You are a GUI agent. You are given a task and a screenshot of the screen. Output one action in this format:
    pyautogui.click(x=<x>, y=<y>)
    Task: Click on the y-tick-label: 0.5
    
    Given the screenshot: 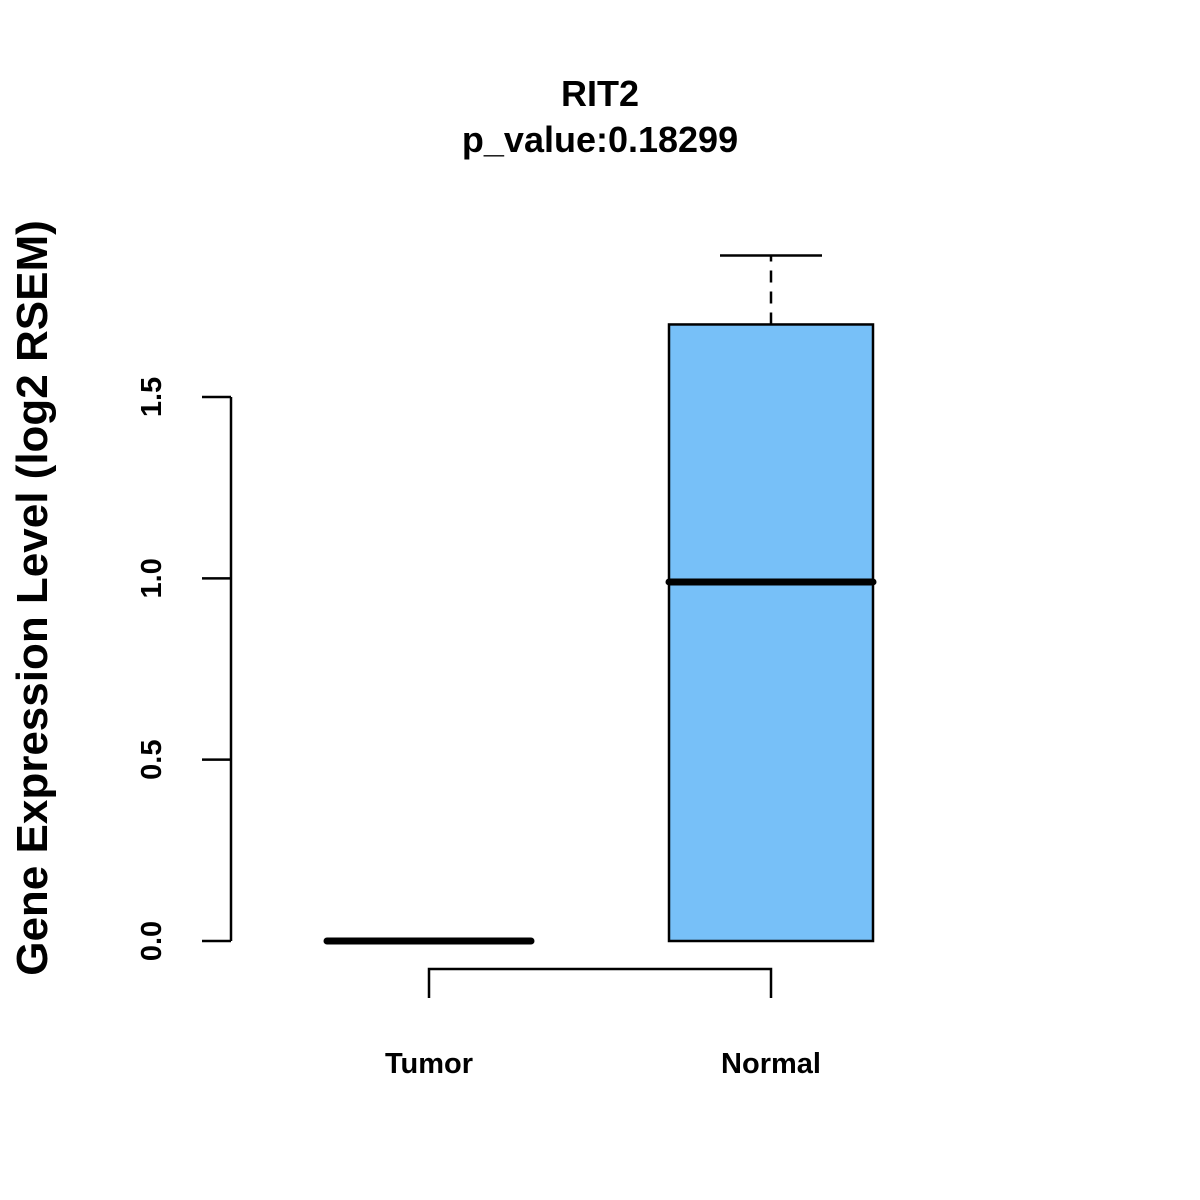 What is the action you would take?
    pyautogui.click(x=152, y=760)
    